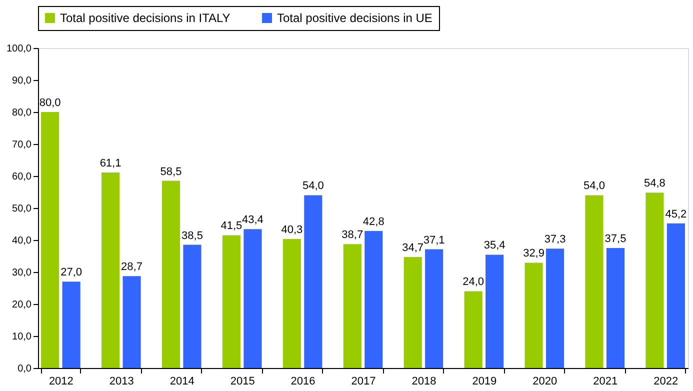 This screenshot has width=693, height=391. Describe the element at coordinates (19, 49) in the screenshot. I see `y-tick-label: 100,0` at that location.